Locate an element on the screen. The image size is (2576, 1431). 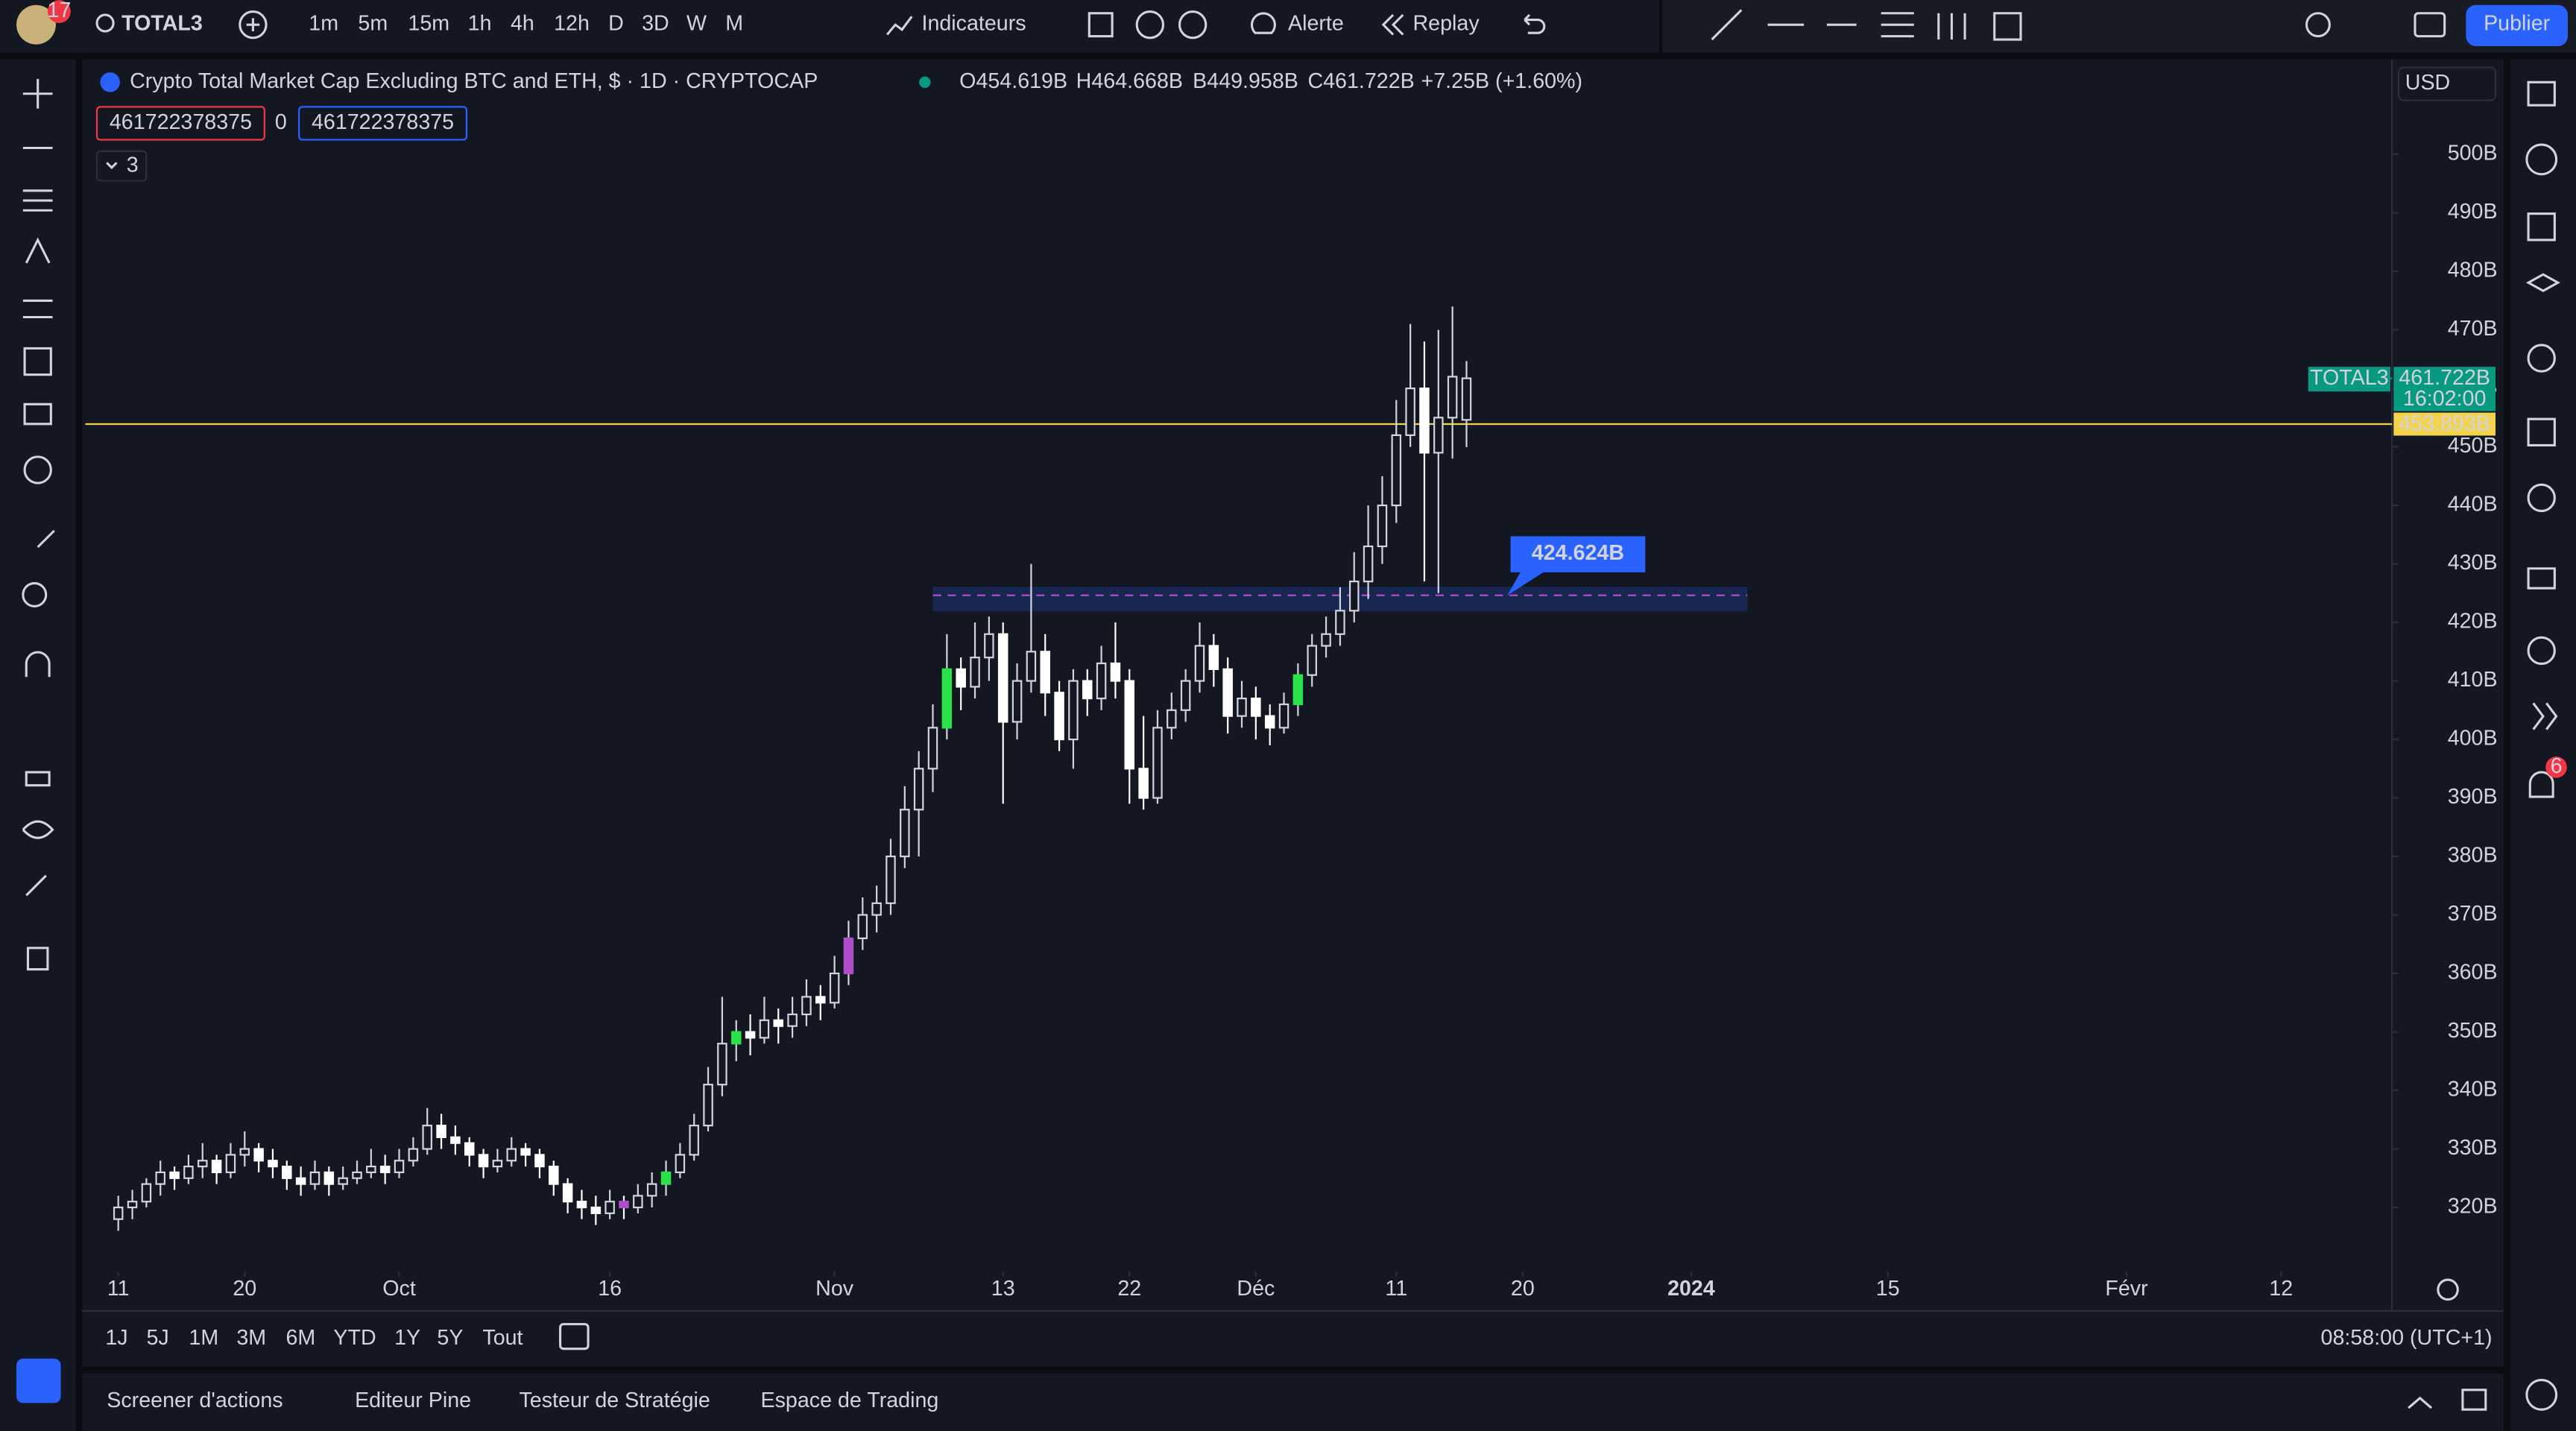
timeframe: 12h is located at coordinates (572, 24).